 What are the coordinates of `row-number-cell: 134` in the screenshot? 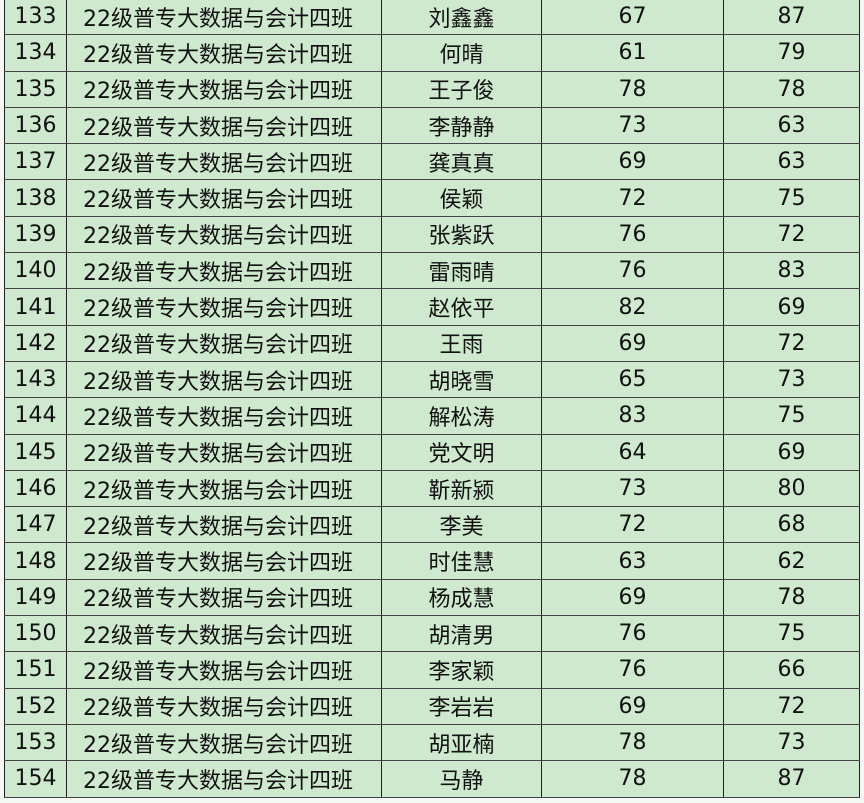 It's located at (35, 53).